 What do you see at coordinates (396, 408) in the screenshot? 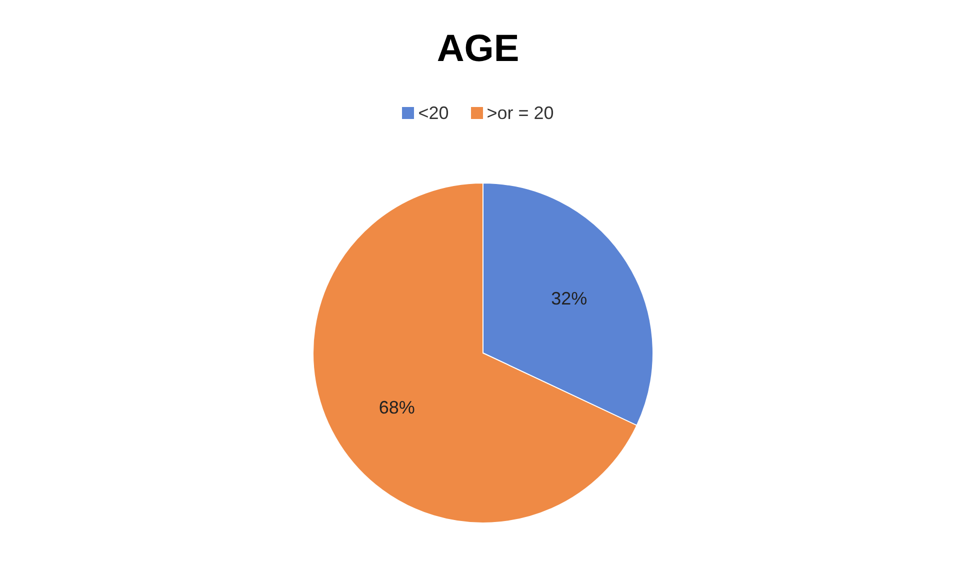
I see `data-label: 68%` at bounding box center [396, 408].